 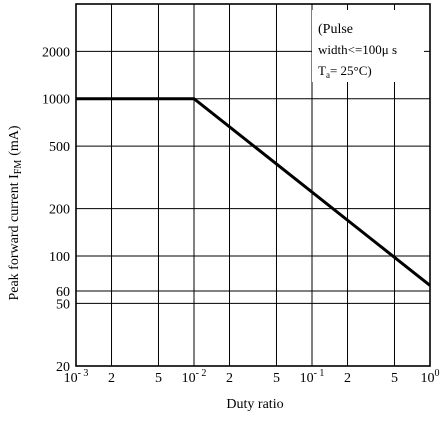 I want to click on x-tick-label: 10- 1, so click(x=312, y=377).